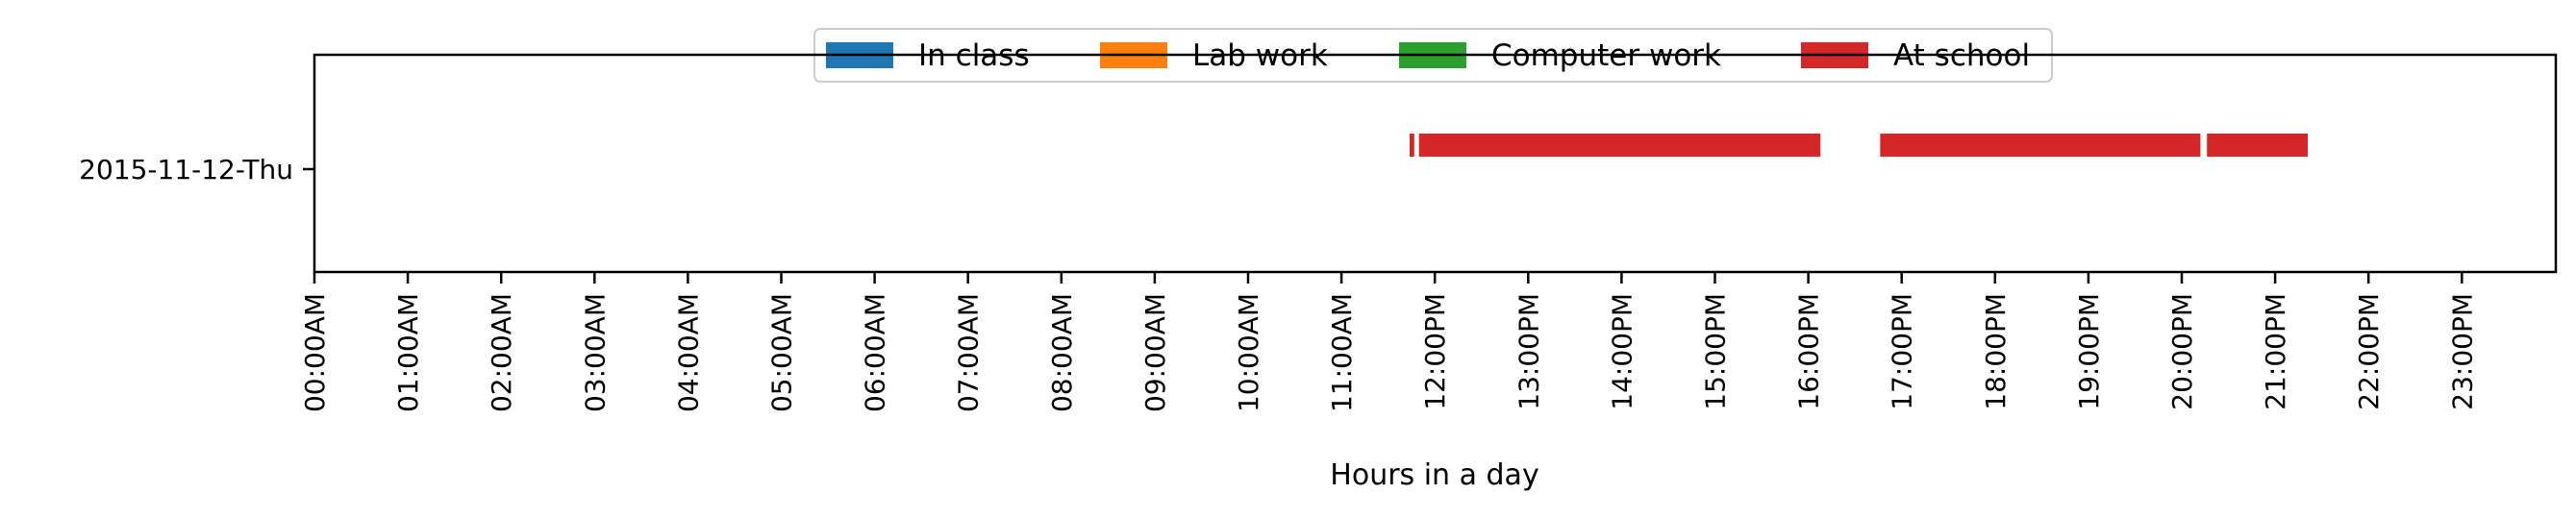 The width and height of the screenshot is (2576, 519). I want to click on x-tick-label: 08:00AM, so click(1062, 352).